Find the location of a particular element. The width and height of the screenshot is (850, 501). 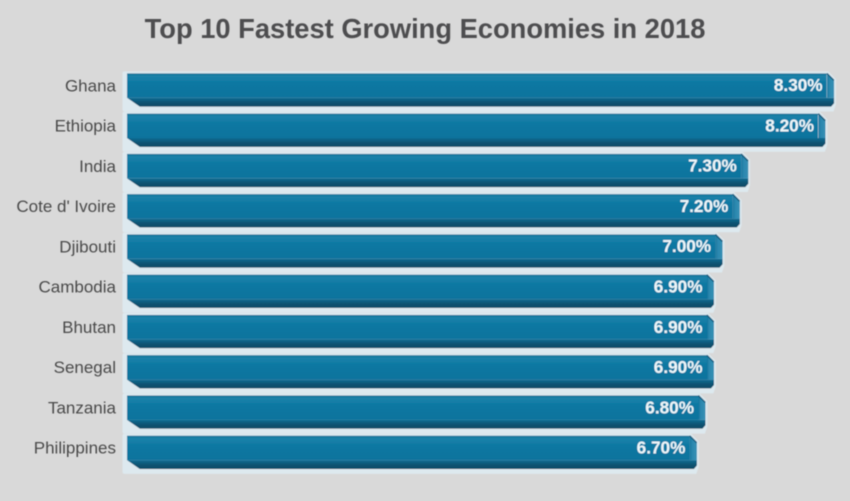

svg-text: Ethiopia is located at coordinates (86, 126).